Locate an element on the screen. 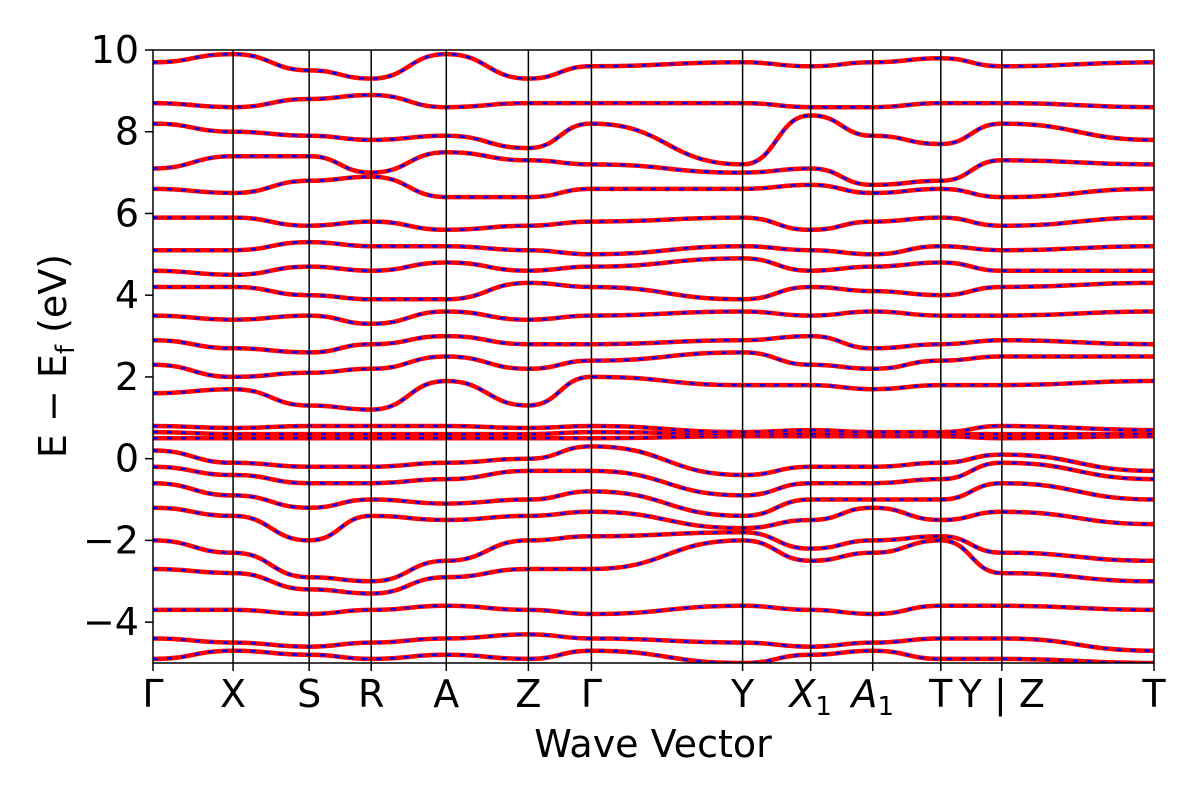 The width and height of the screenshot is (1200, 800). x-tick-label-9: A1 is located at coordinates (871, 697).